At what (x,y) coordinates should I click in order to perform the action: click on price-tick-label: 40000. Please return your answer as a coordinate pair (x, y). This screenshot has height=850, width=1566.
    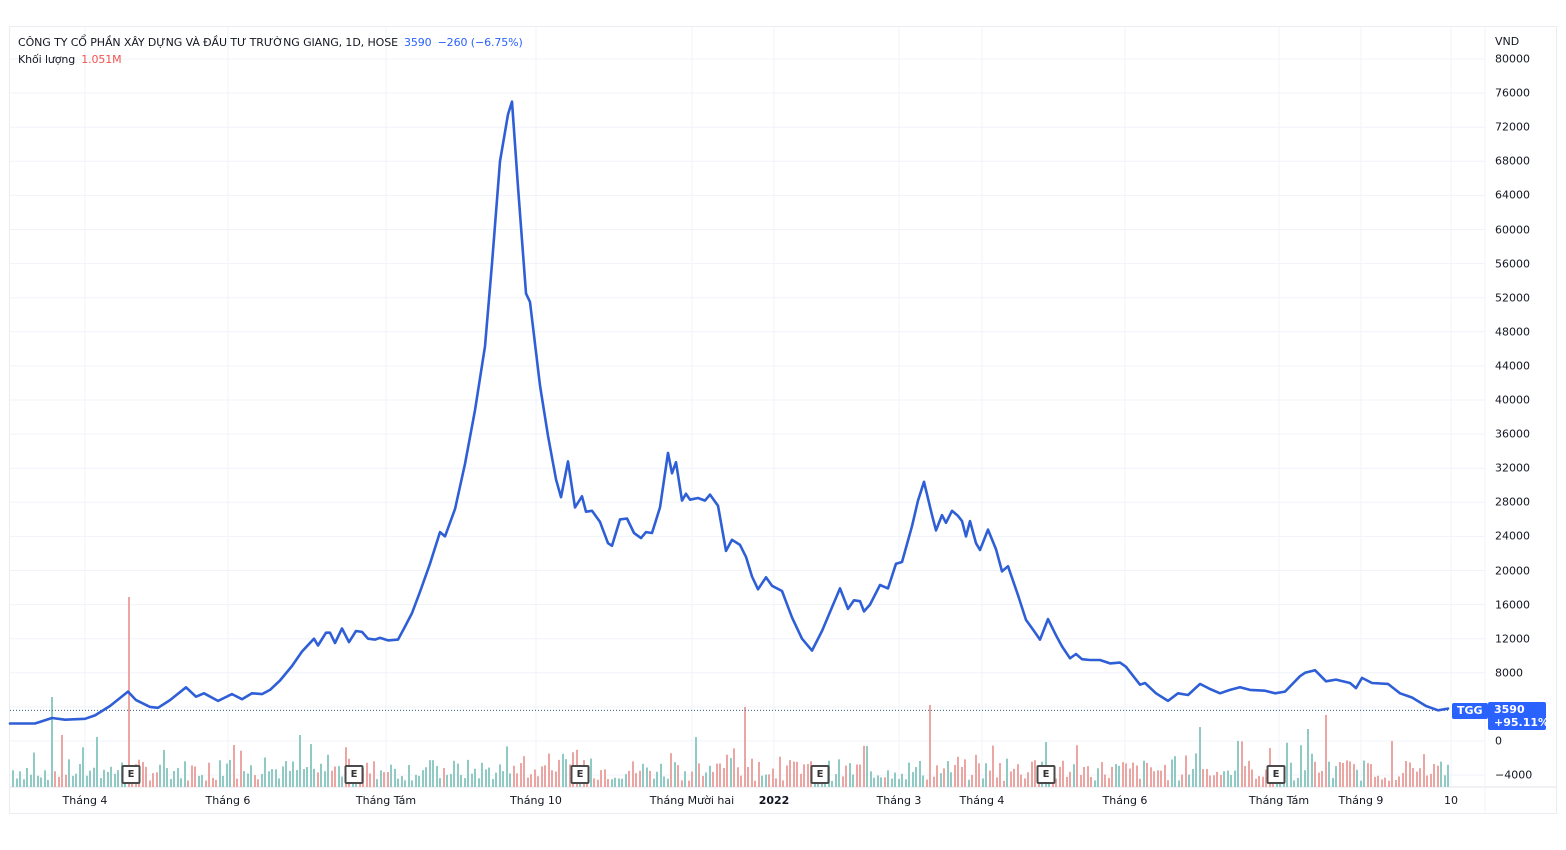
    Looking at the image, I should click on (1512, 400).